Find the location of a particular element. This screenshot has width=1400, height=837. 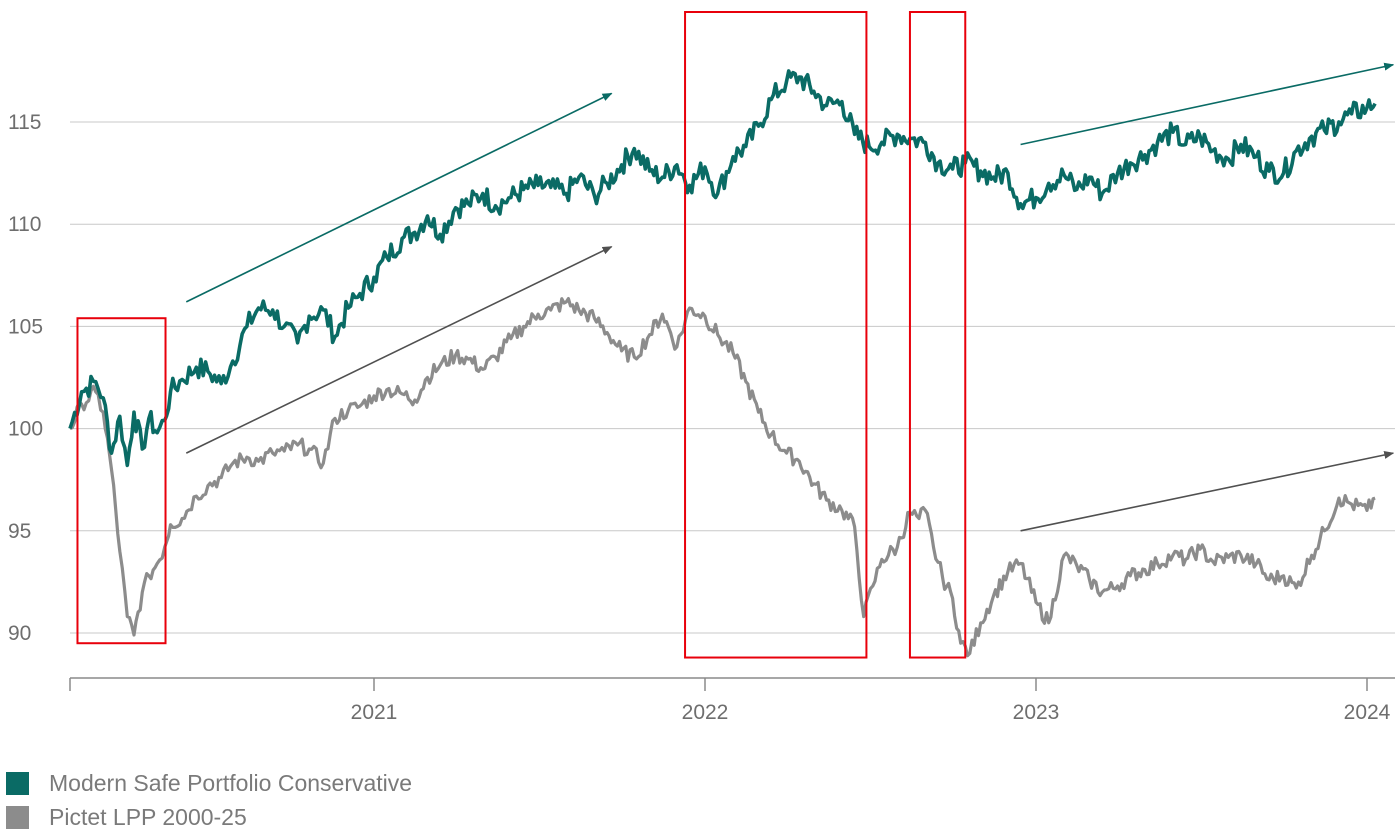

y-tick-label: 90 is located at coordinates (19, 633).